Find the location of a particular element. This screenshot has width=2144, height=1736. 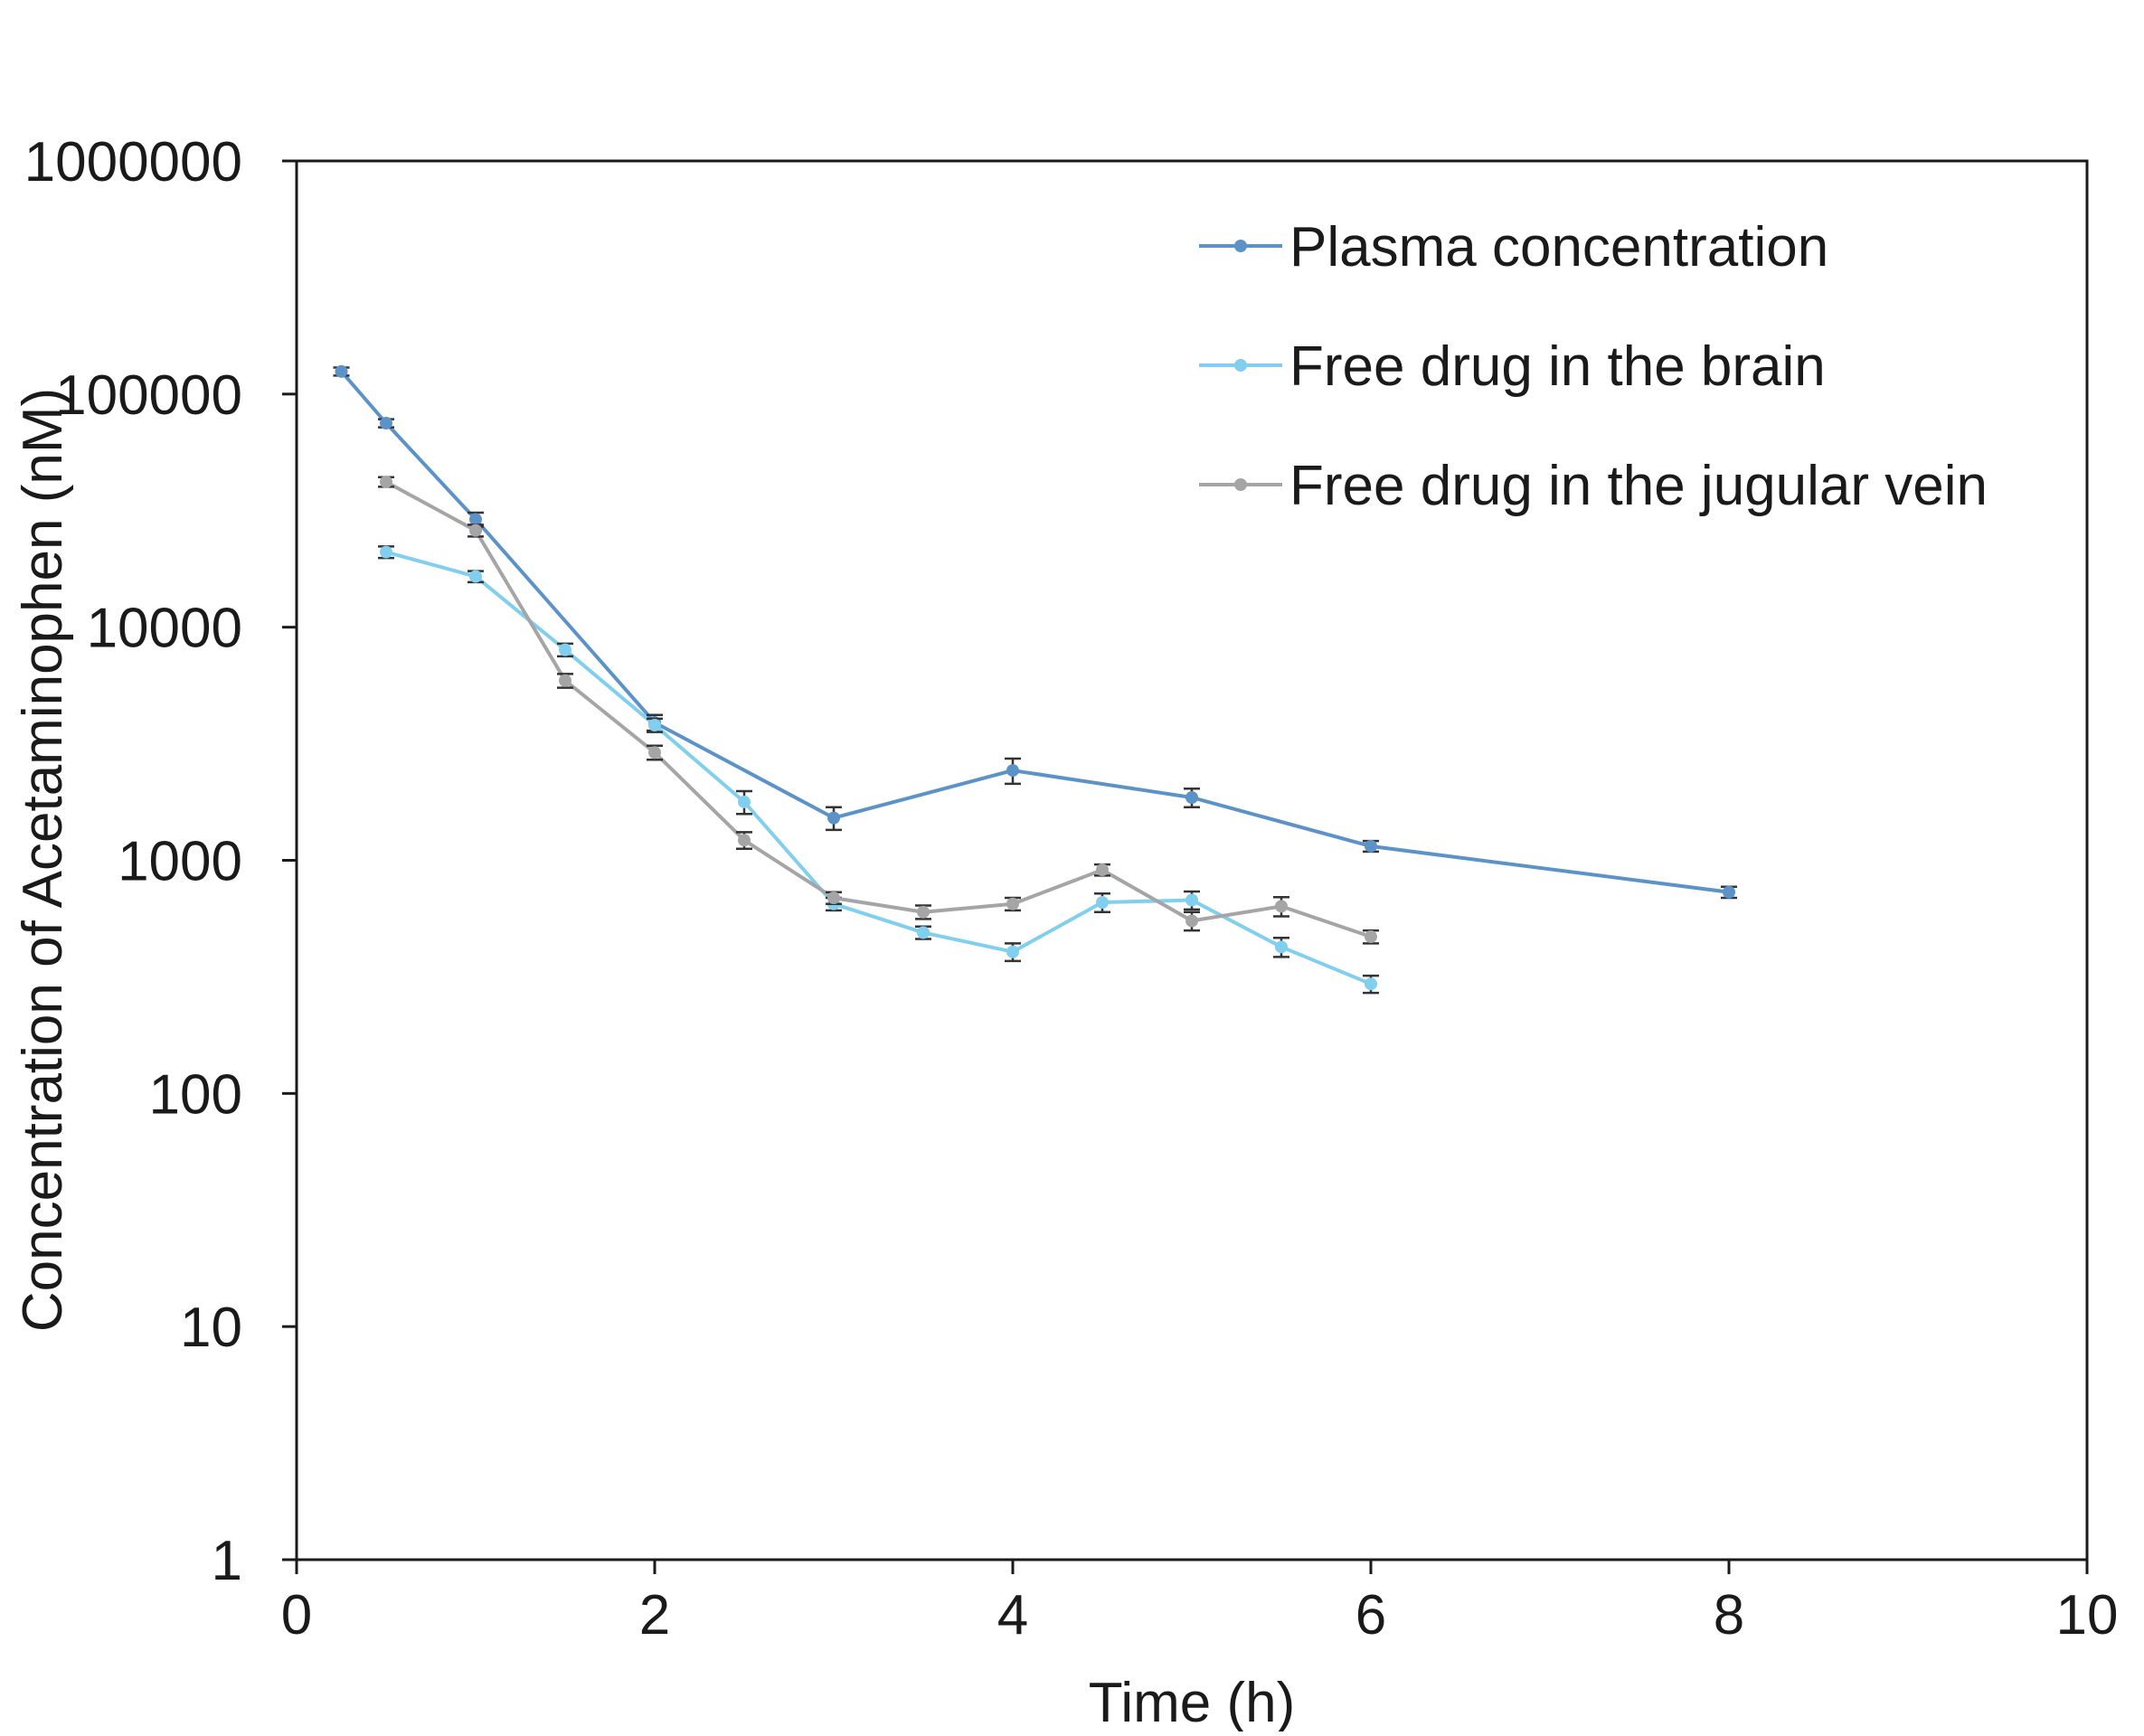

x-tick-label: 2 is located at coordinates (654, 1615).